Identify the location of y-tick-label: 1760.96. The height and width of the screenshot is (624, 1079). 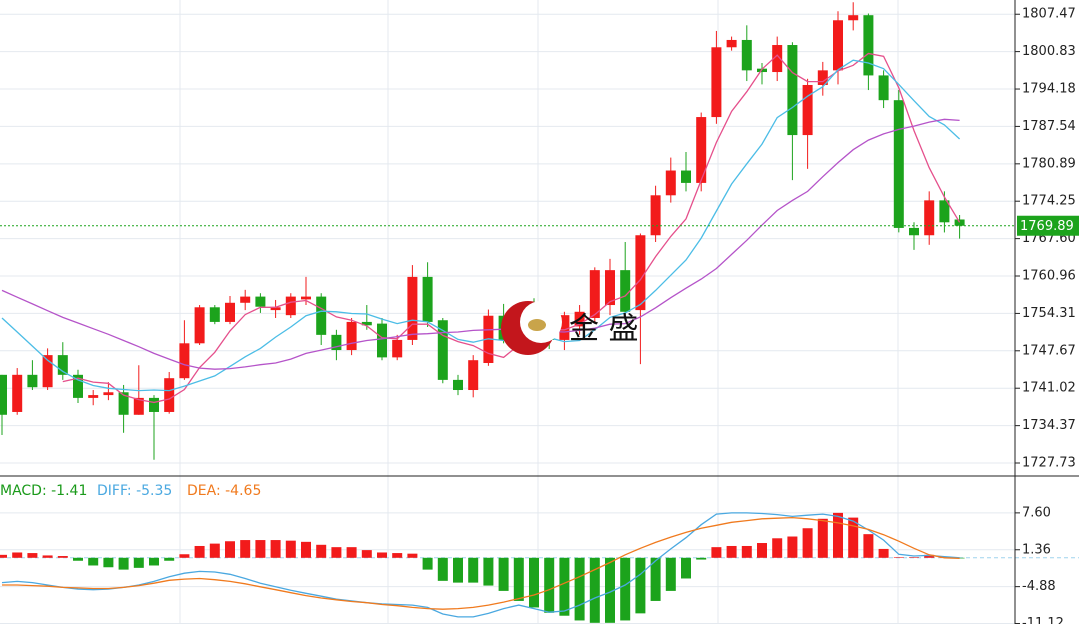
(1049, 275).